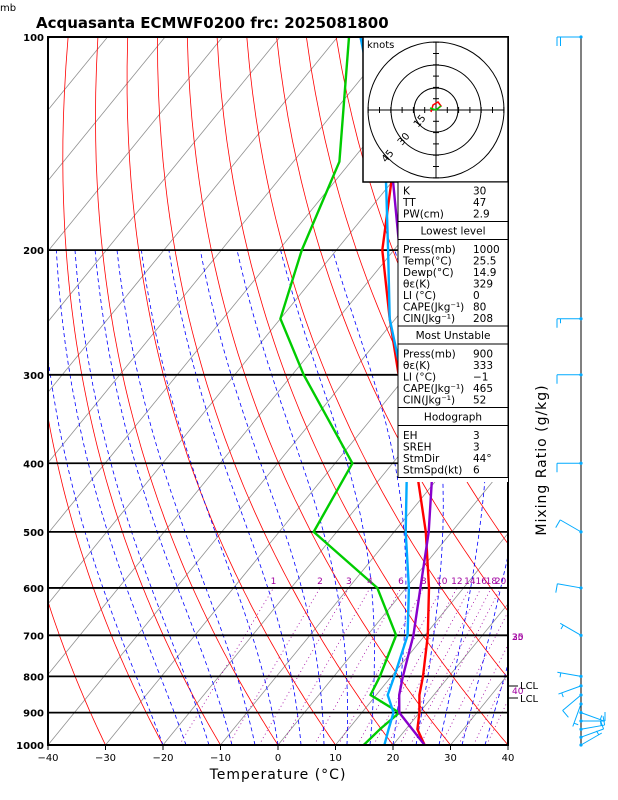  I want to click on temperature-profile, so click(409, 391).